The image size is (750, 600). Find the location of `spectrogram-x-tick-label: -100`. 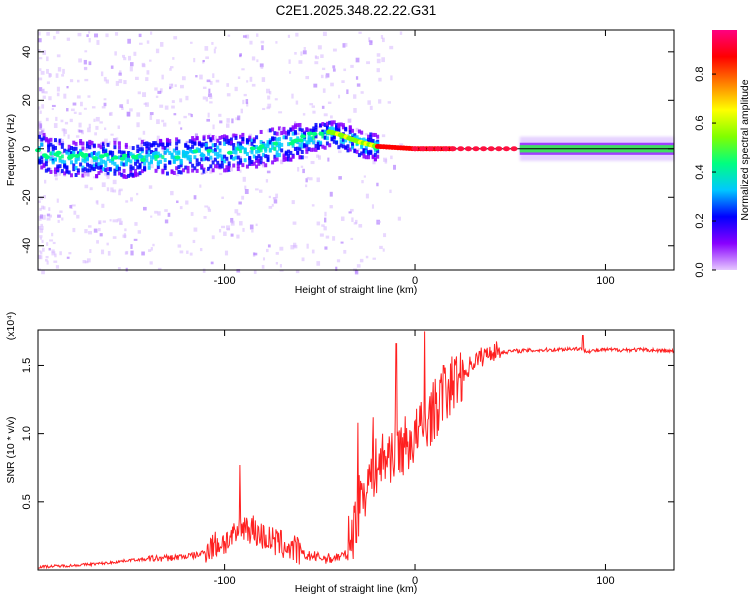

spectrogram-x-tick-label: -100 is located at coordinates (225, 281).